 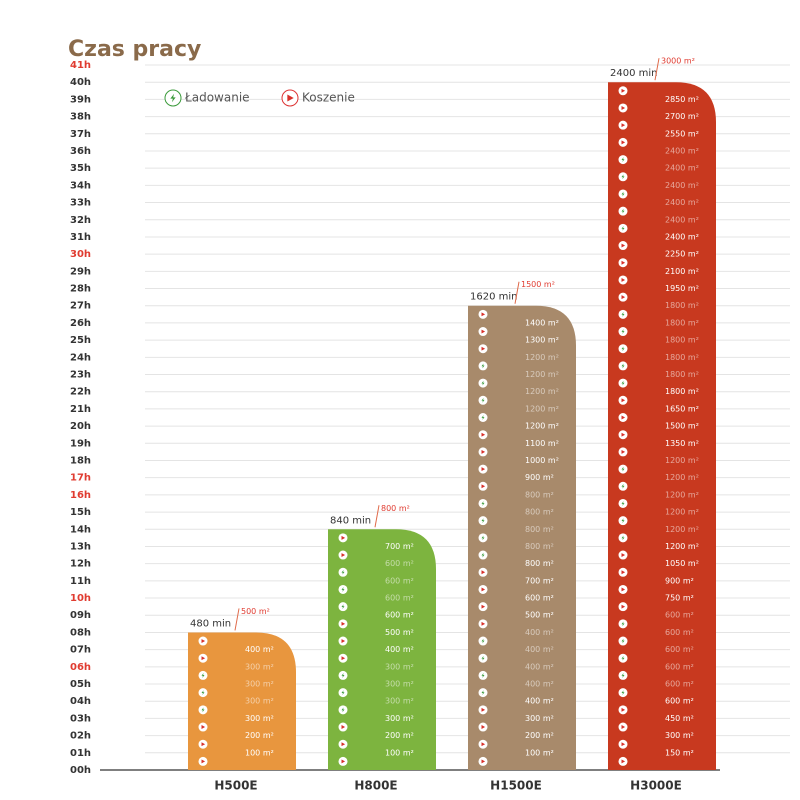 What do you see at coordinates (80, 770) in the screenshot?
I see `y-tick-label: 00h` at bounding box center [80, 770].